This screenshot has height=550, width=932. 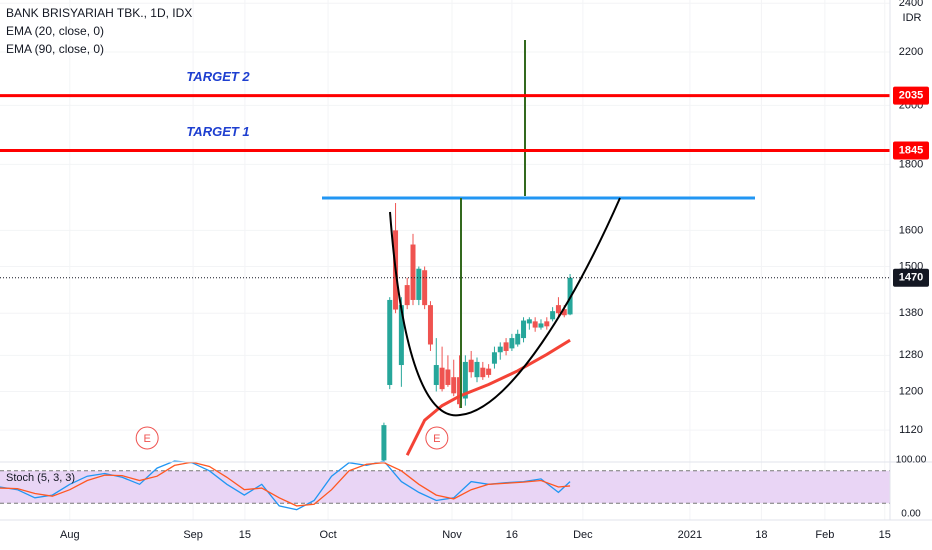 I want to click on x-tick-label: Dec, so click(x=583, y=535).